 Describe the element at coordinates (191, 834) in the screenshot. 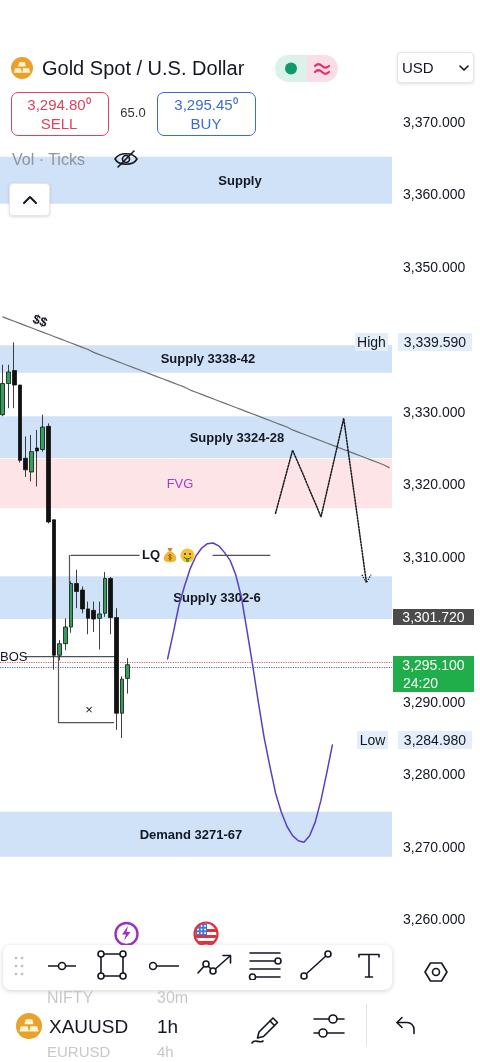

I see `band-label: Demand 3271-67` at that location.